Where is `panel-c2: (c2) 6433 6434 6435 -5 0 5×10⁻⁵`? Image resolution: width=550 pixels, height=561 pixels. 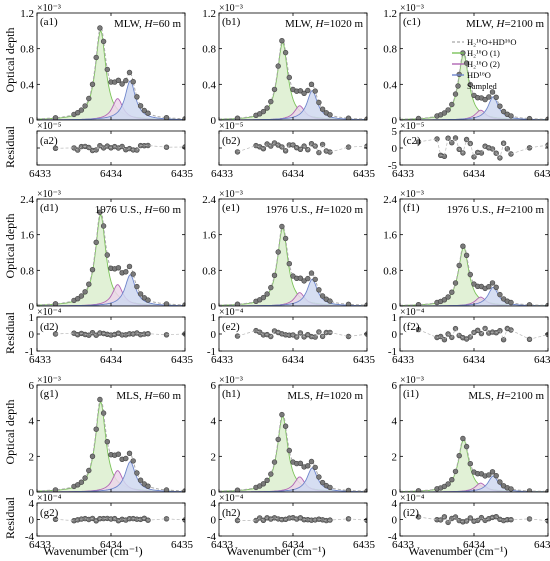 panel-c2: (c2) 6433 6434 6435 -5 0 5×10⁻⁵ is located at coordinates (469, 150).